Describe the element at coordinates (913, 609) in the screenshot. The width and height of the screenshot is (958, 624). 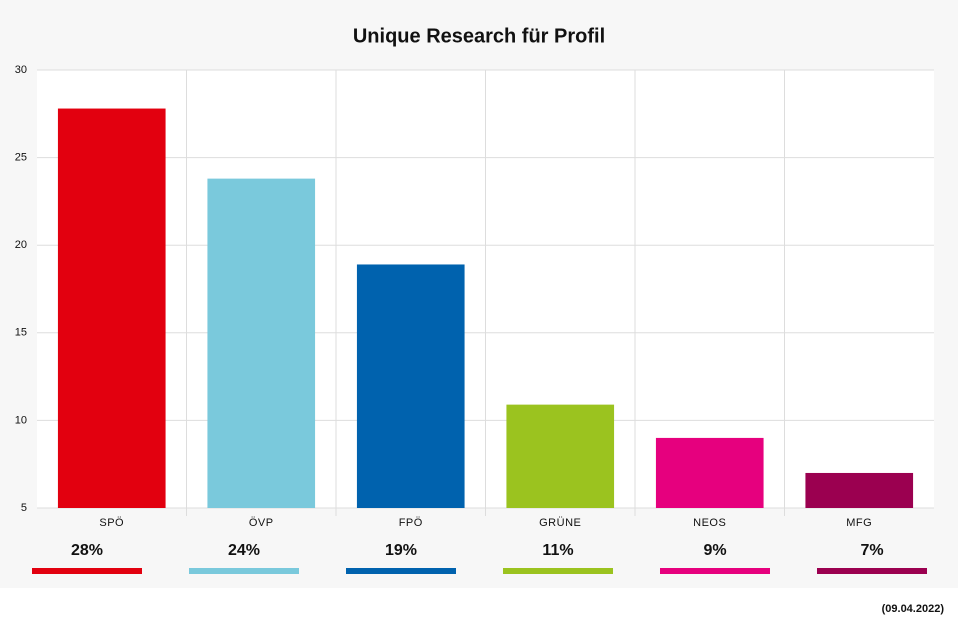
I see `date-note: (09.04.2022)` at that location.